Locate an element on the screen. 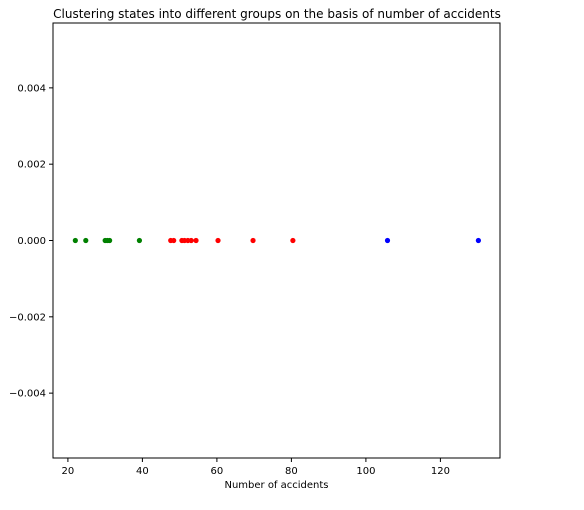 The width and height of the screenshot is (584, 510). x-tick-label: 20 is located at coordinates (68, 471).